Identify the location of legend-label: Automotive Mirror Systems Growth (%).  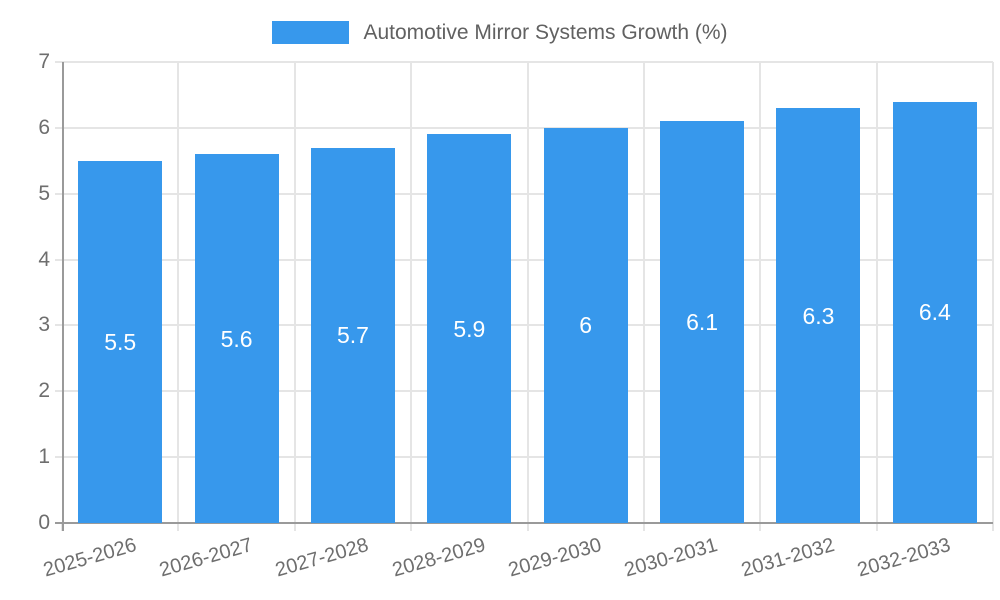
(545, 32).